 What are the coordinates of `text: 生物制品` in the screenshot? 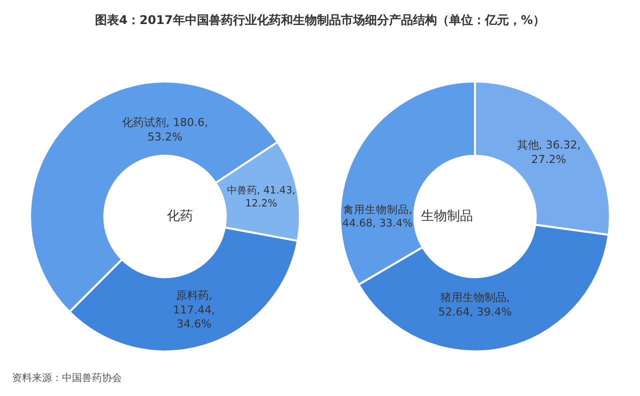 It's located at (447, 216).